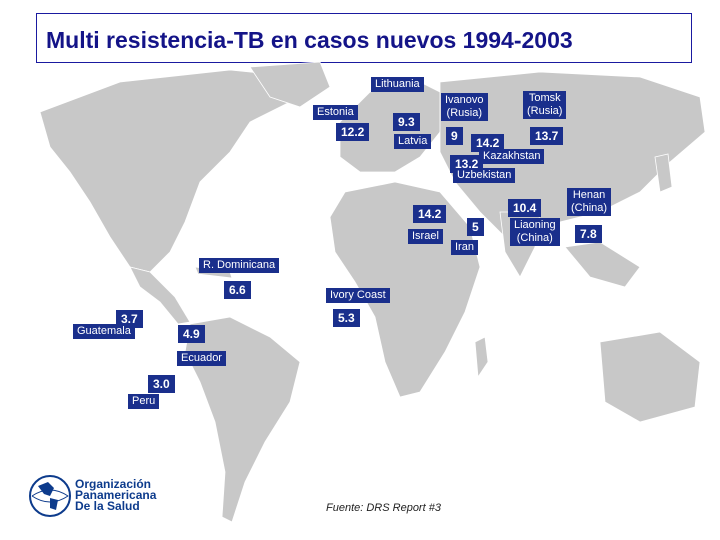 This screenshot has width=720, height=540. I want to click on central-america, so click(160, 295).